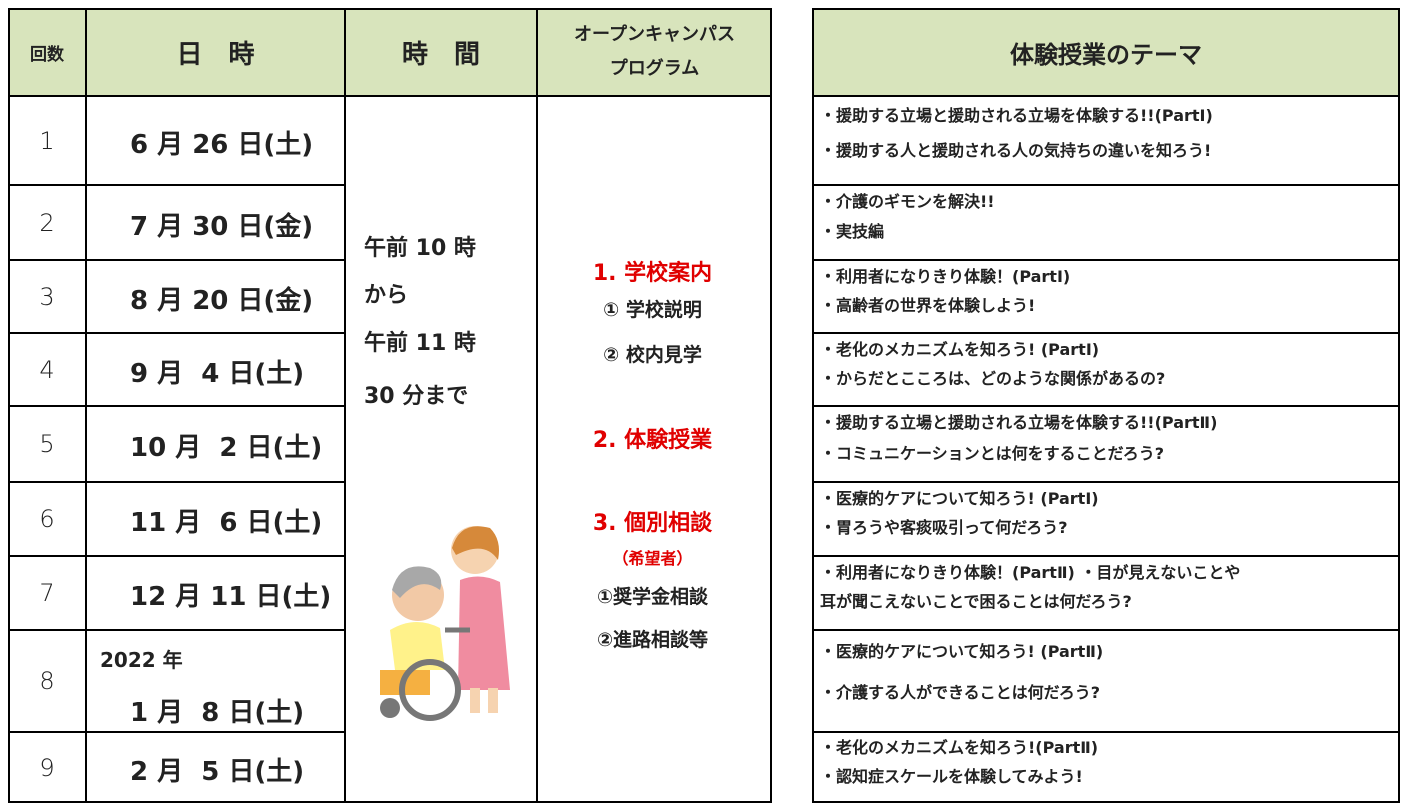  What do you see at coordinates (1016, 151) in the screenshot?
I see `theme-text: ・援助する人と援助される人の気持ちの違いを知ろう!` at bounding box center [1016, 151].